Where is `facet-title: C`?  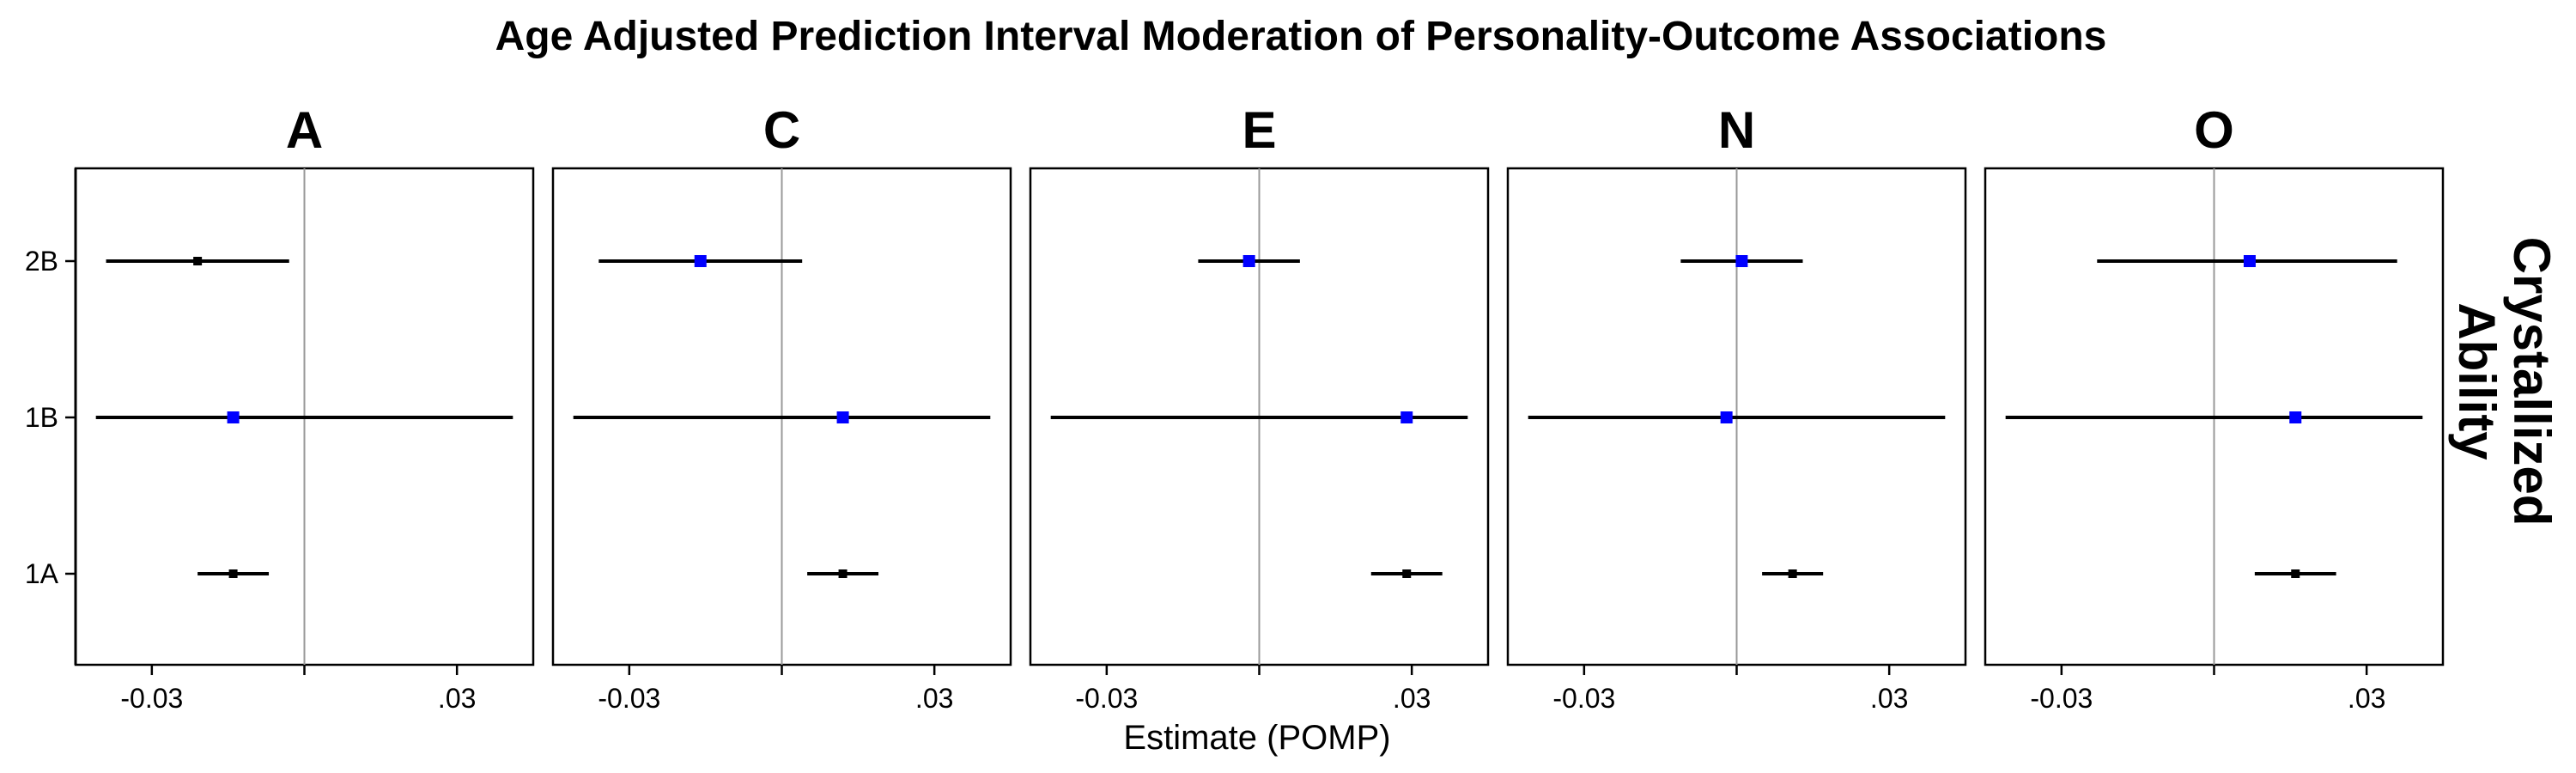 facet-title: C is located at coordinates (781, 130).